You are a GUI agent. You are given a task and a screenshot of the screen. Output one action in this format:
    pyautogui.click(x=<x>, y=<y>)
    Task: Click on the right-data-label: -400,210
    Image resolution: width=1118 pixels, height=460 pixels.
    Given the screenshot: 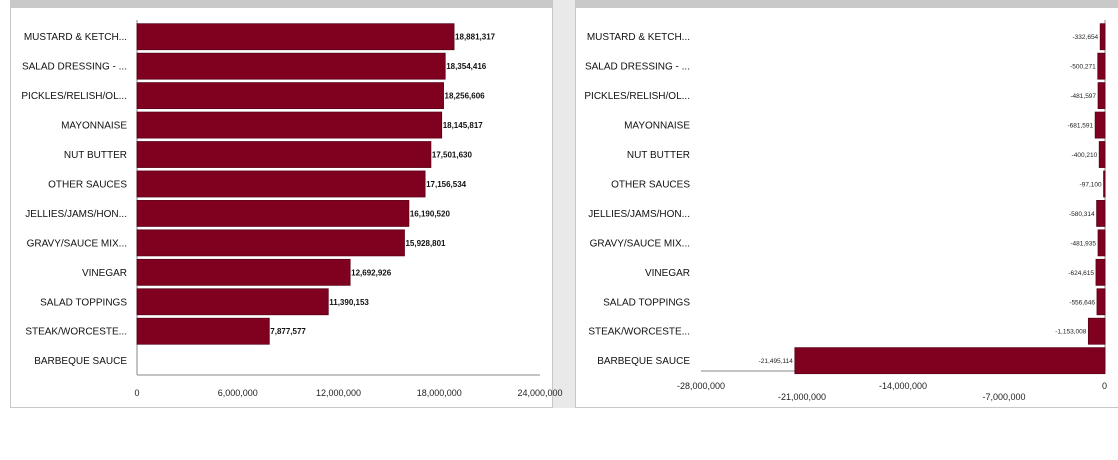 What is the action you would take?
    pyautogui.click(x=1085, y=155)
    